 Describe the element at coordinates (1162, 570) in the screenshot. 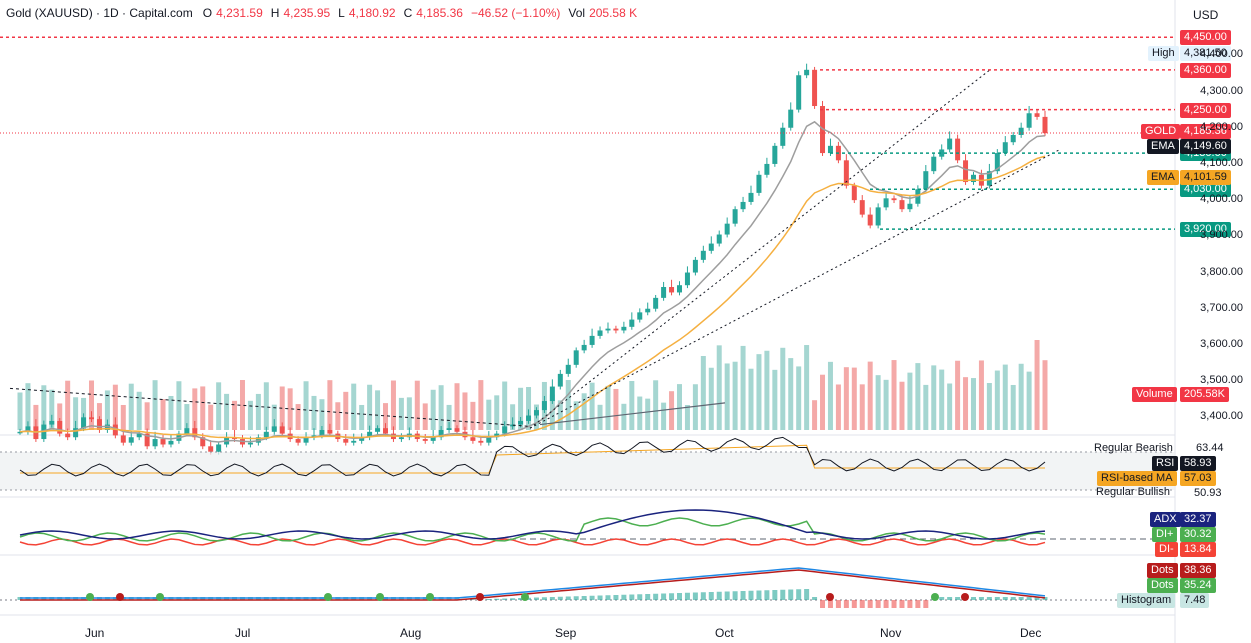

I see `macd-dots-red-label: Dots` at that location.